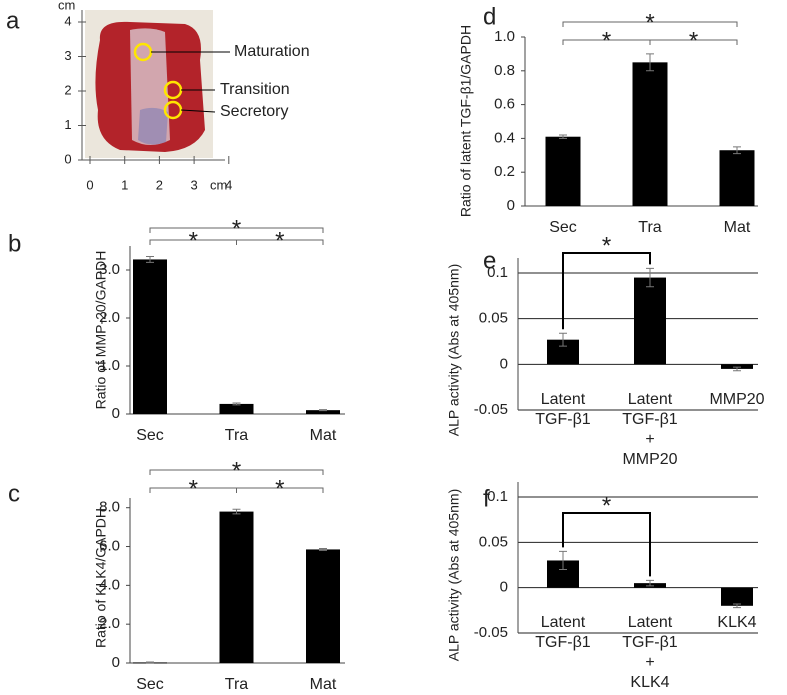 The image size is (787, 695). I want to click on x-tick-label: Latent TGF-β1 + MMP20, so click(650, 429).